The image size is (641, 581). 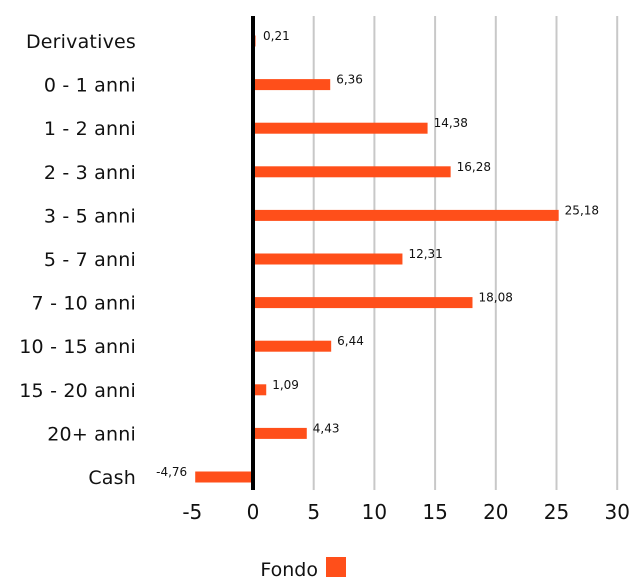 What do you see at coordinates (77, 347) in the screenshot?
I see `category-label: 10 - 15 anni` at bounding box center [77, 347].